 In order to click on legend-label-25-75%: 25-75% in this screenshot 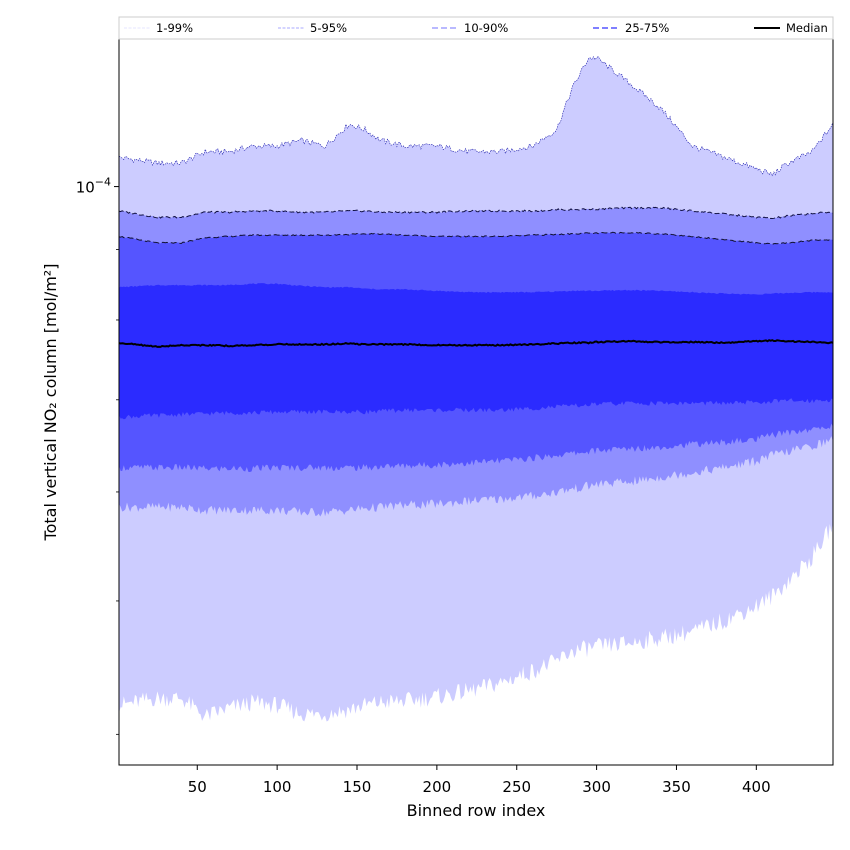, I will do `click(647, 28)`.